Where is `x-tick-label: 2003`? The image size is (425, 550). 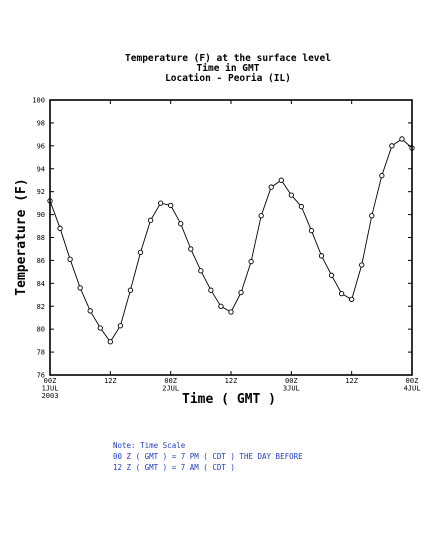
x-tick-label: 2003 is located at coordinates (50, 396).